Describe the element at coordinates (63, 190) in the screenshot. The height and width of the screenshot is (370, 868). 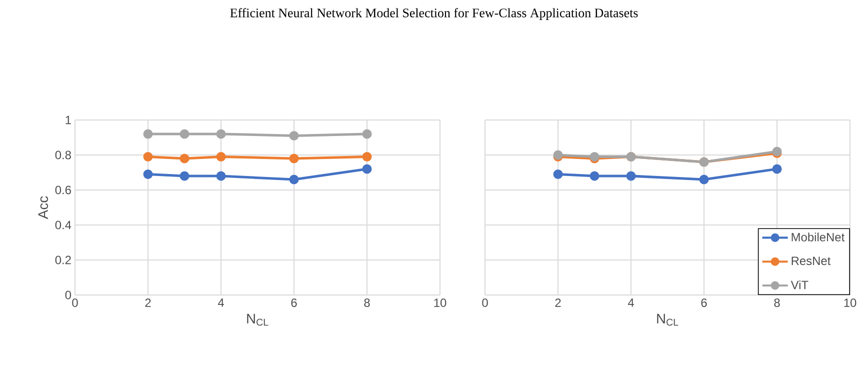
I see `y-tick-label: 0.6` at that location.